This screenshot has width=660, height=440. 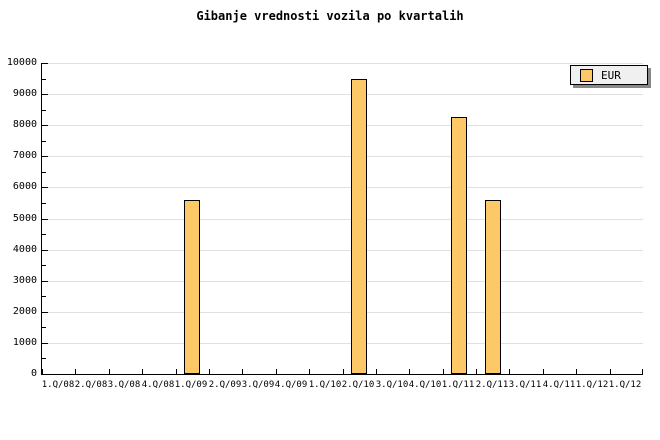 What do you see at coordinates (91, 385) in the screenshot?
I see `x-axis-tick-label: 2.Q/08` at bounding box center [91, 385].